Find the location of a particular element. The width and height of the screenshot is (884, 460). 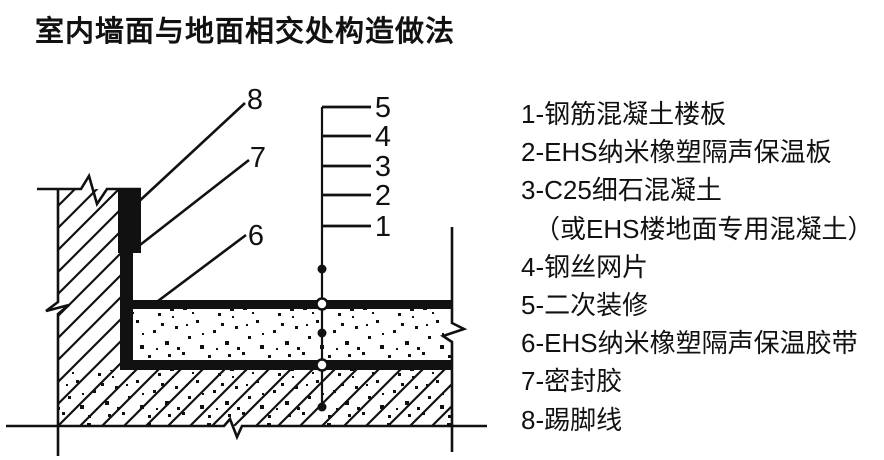

callout-labels: 8 7 6 5 4 3 2 1 is located at coordinates (319, 168).